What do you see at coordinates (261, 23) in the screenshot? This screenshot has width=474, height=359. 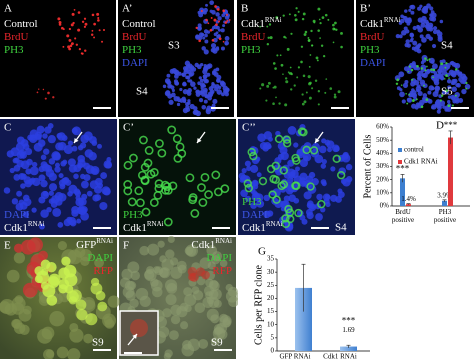 I see `panel-label: Cdk1RNAi` at bounding box center [261, 23].